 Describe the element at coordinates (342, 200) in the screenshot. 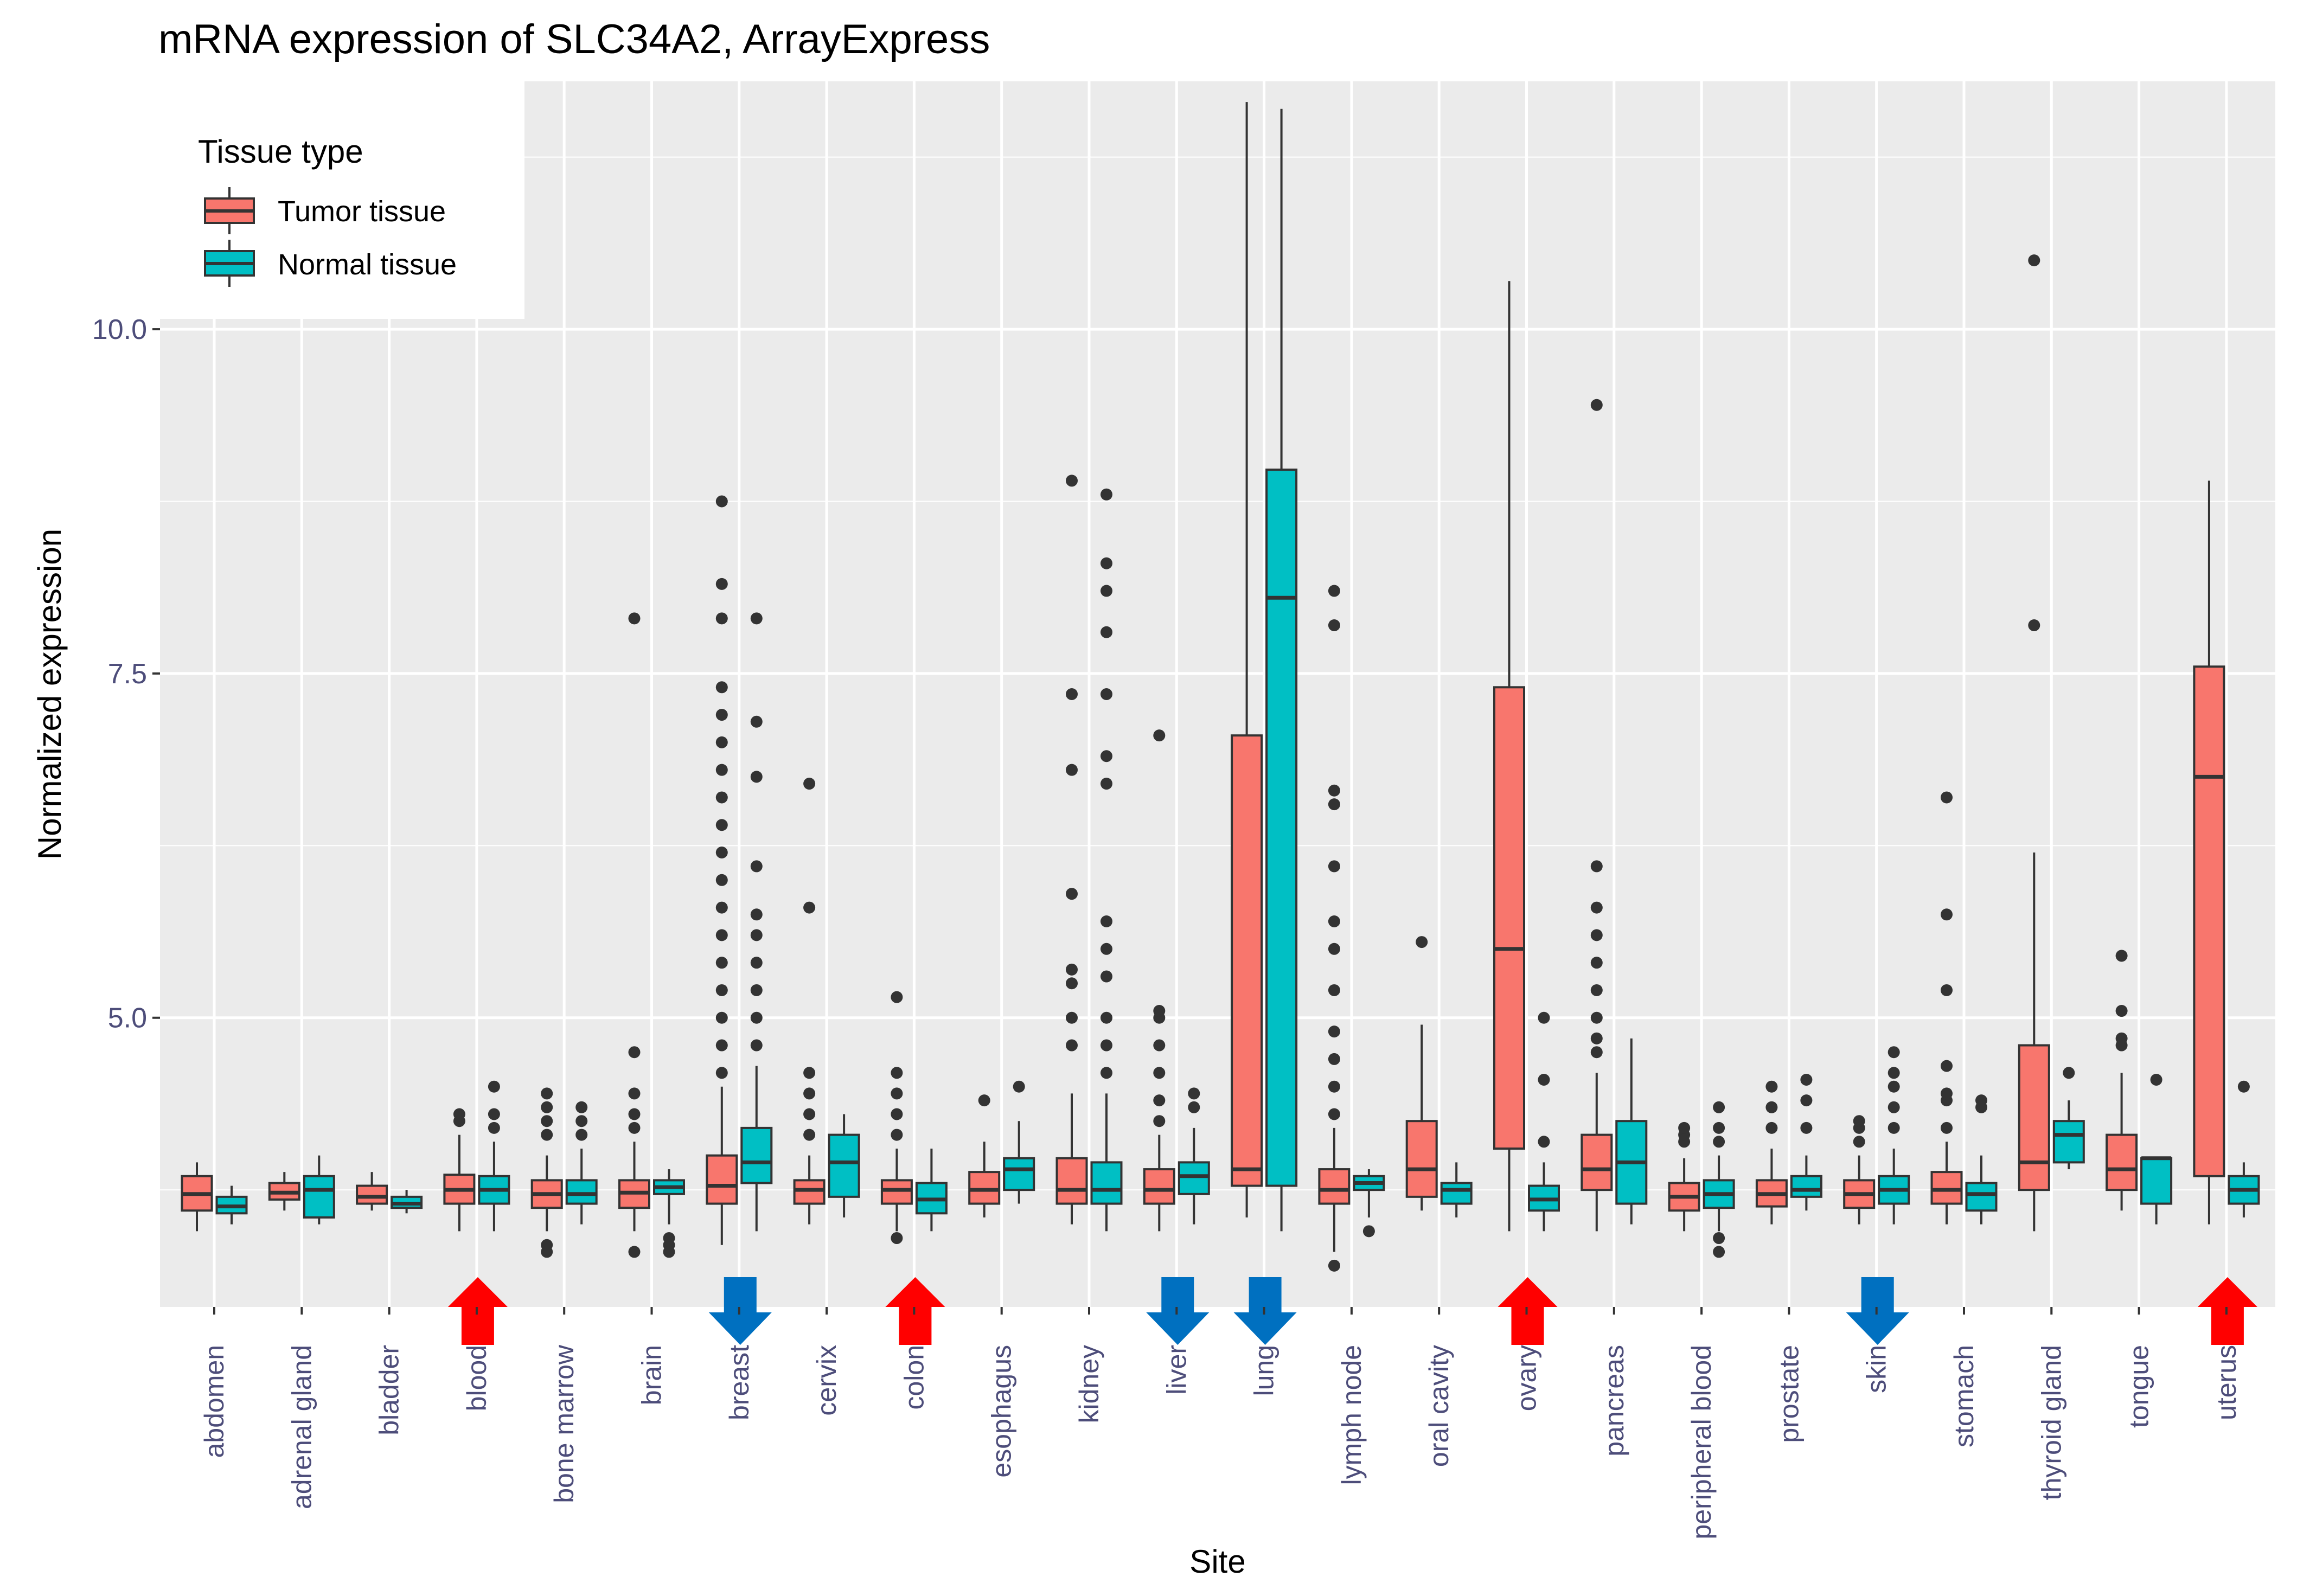

I see `legend: Tissue type Tumor tissue Normal tissue` at that location.